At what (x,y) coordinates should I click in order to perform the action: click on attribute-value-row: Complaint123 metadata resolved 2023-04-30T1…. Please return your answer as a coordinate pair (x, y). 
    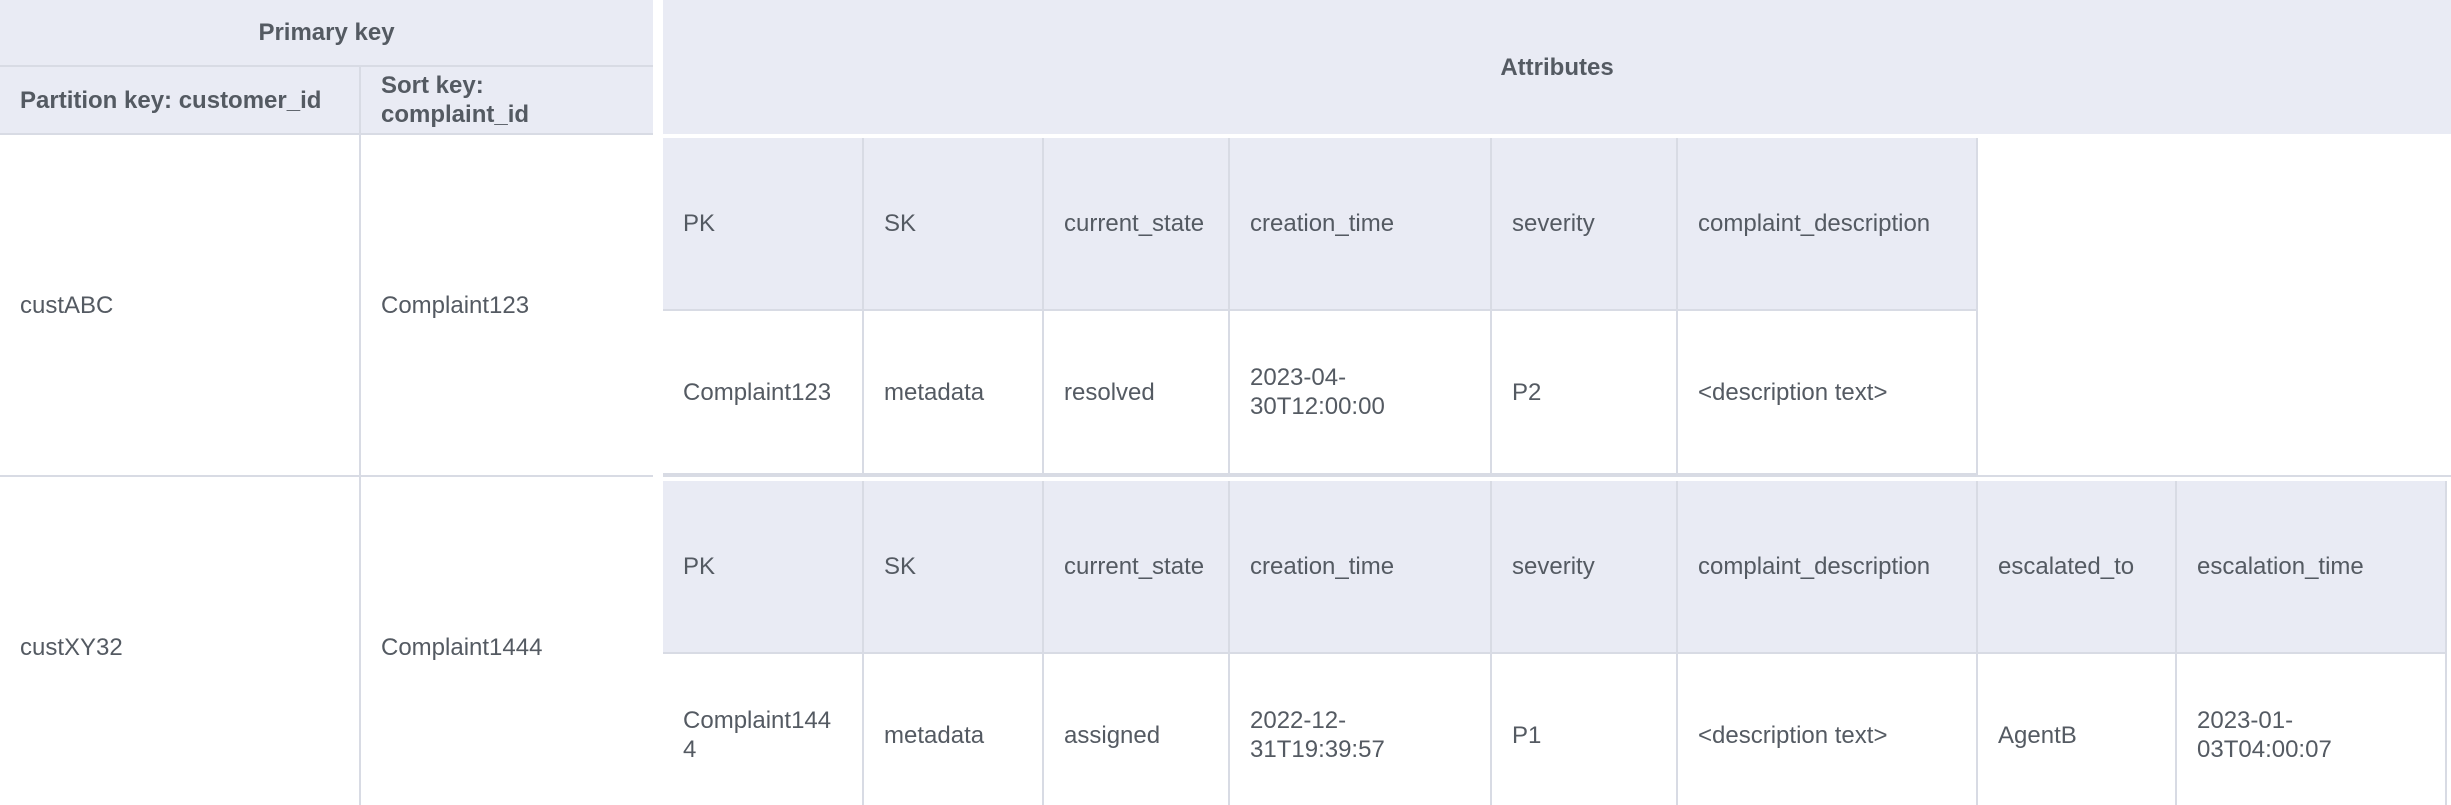
    Looking at the image, I should click on (1321, 392).